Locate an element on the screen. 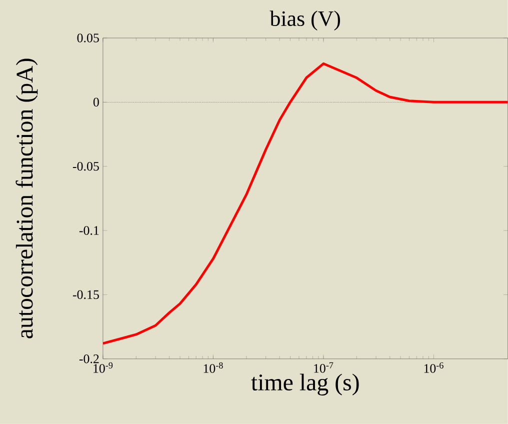 Image resolution: width=508 pixels, height=424 pixels. y-tick-label: -0.2 is located at coordinates (89, 359).